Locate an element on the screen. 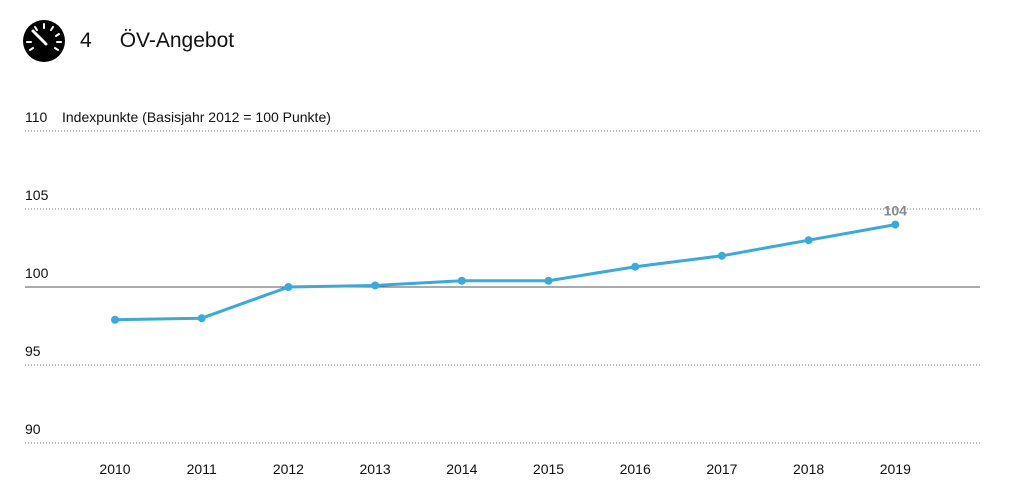 The image size is (1024, 494). x-tick-label: 2017 is located at coordinates (721, 469).